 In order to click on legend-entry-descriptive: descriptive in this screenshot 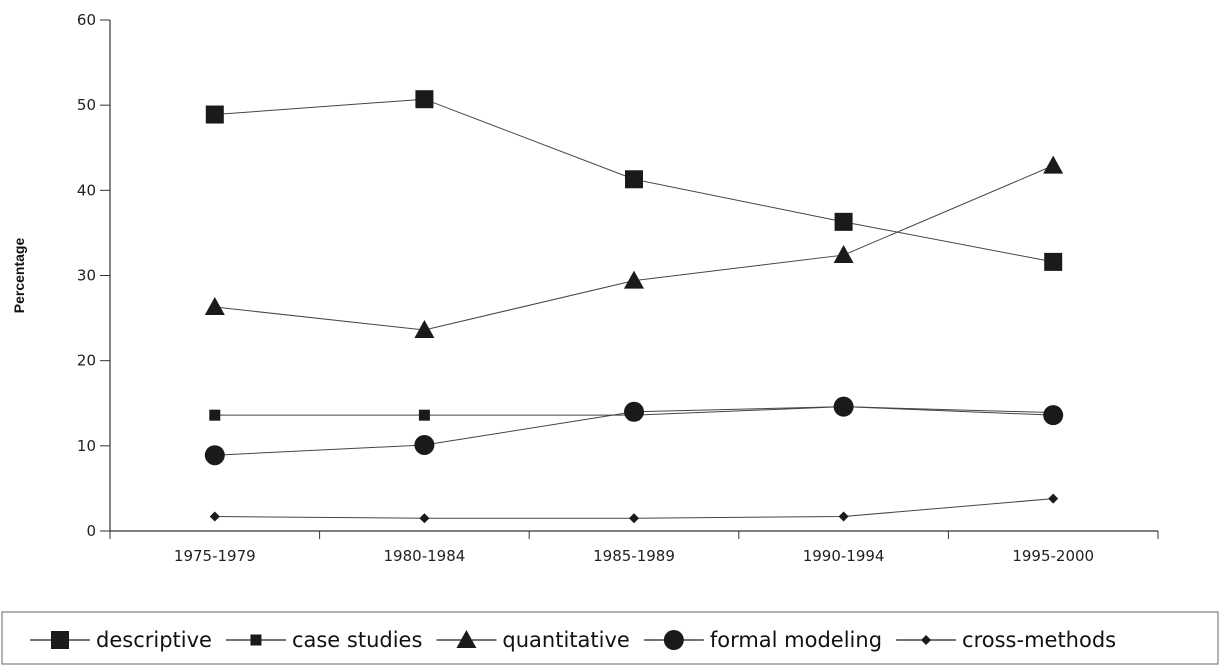, I will do `click(121, 640)`.